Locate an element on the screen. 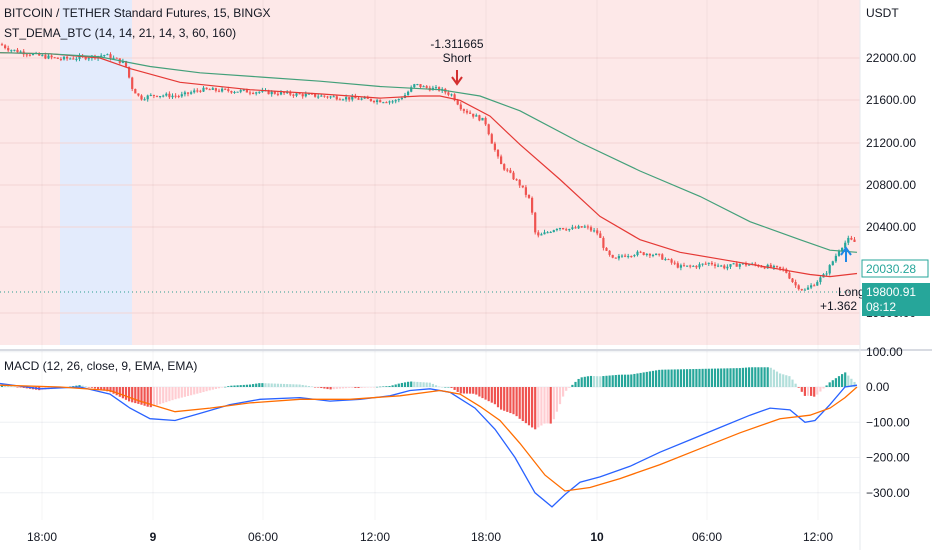  macd-legend: MACD (12, 26, close, 9, EMA, EMA) is located at coordinates (100, 366).